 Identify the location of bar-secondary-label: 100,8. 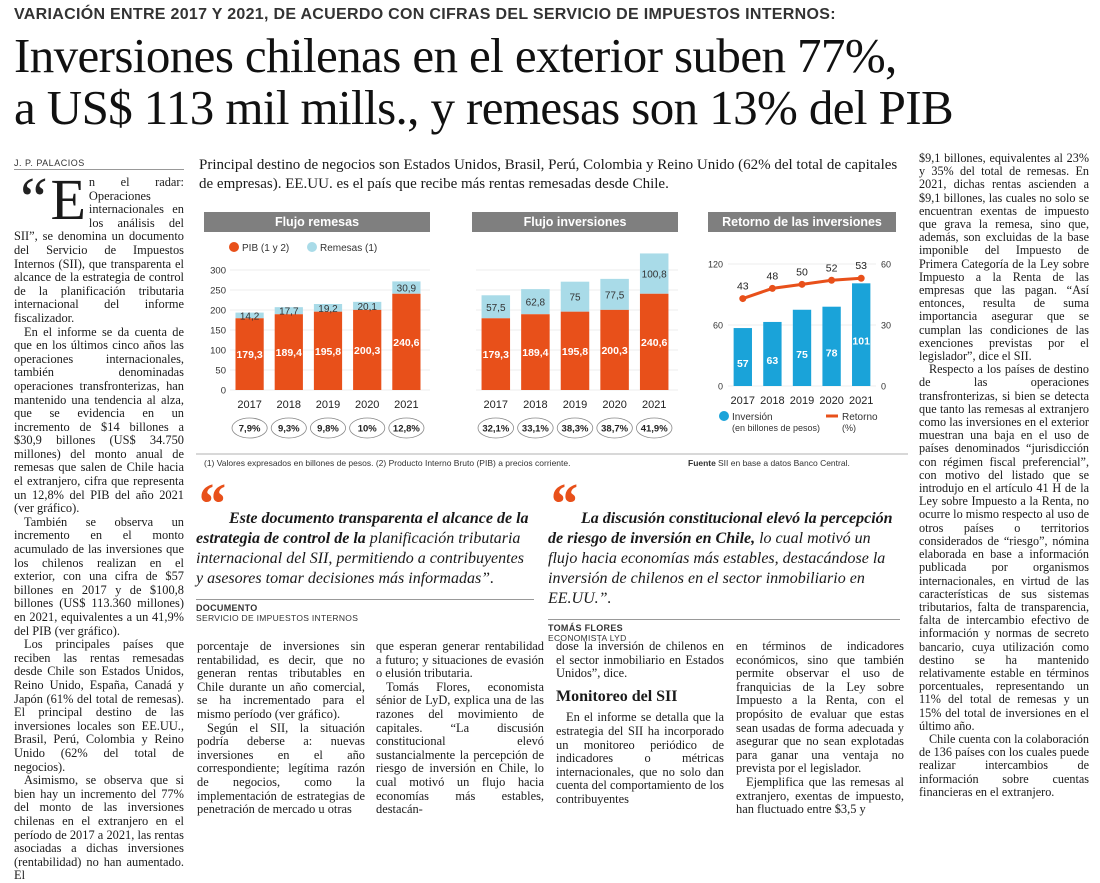
(654, 275).